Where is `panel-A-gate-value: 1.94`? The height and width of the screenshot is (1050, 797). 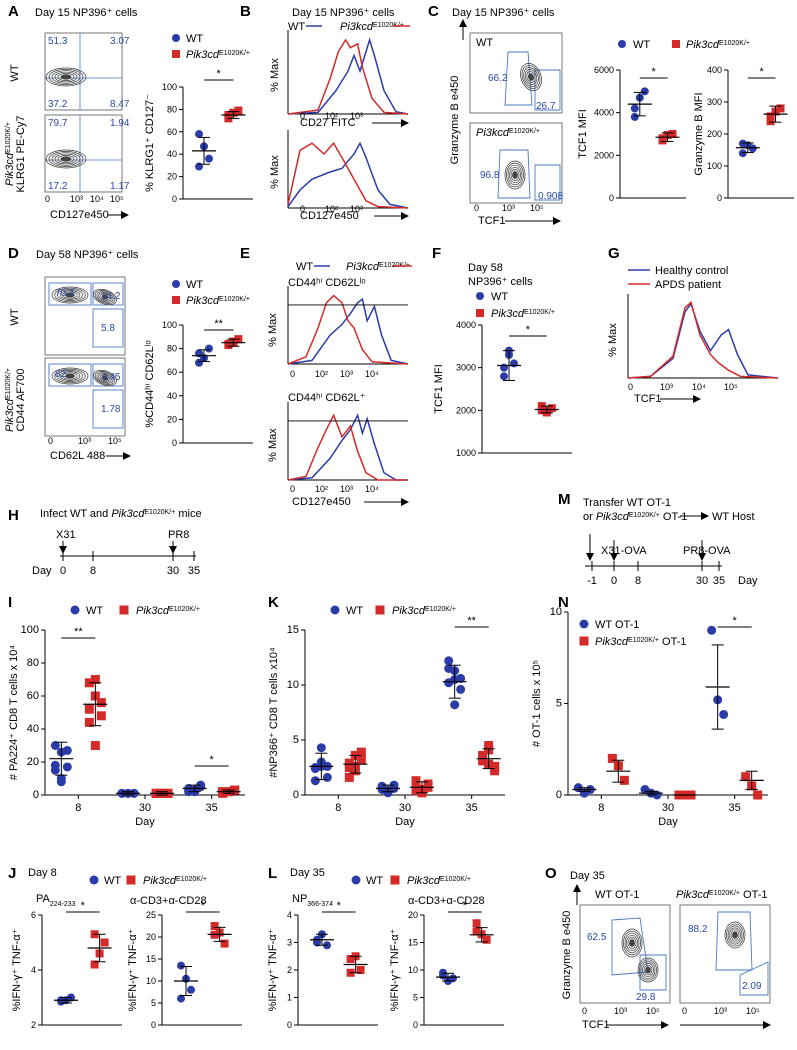
panel-A-gate-value: 1.94 is located at coordinates (120, 123).